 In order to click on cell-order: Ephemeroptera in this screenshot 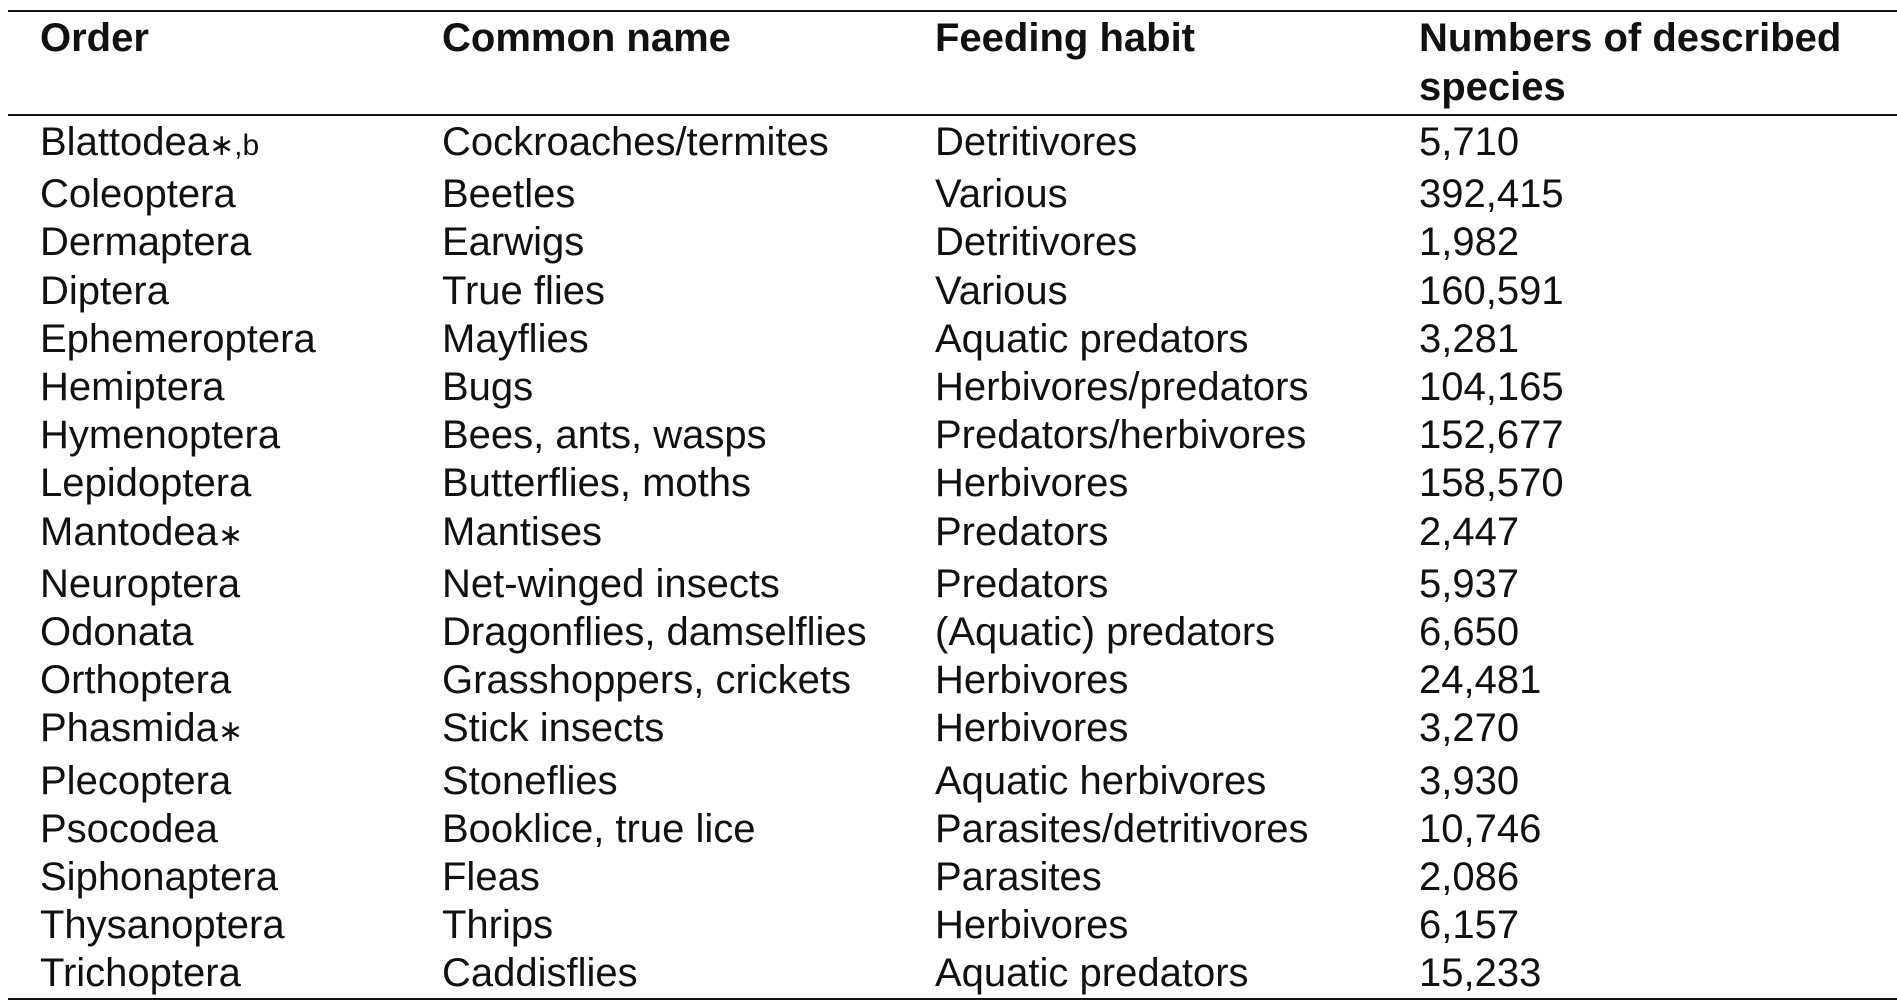, I will do `click(209, 339)`.